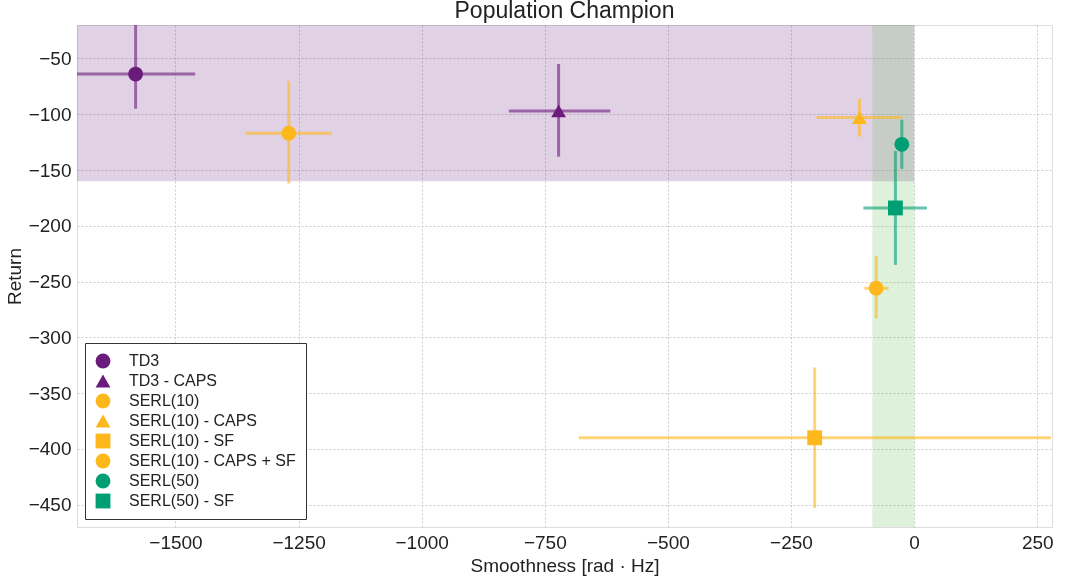 The image size is (1075, 583). I want to click on legend-label: TD3 - CAPS, so click(173, 380).